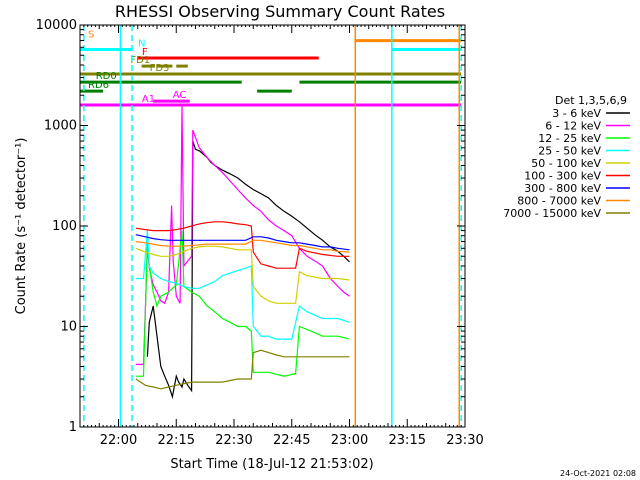 This screenshot has width=640, height=480. What do you see at coordinates (60, 126) in the screenshot?
I see `y-tick-label: 1000` at bounding box center [60, 126].